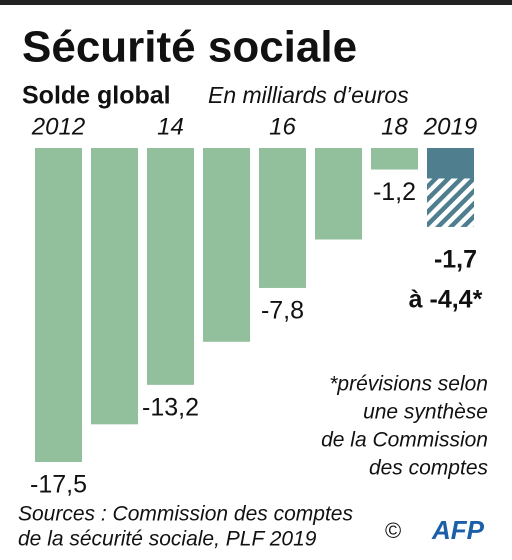  I want to click on chart-title: Sécurité sociale, so click(189, 47).